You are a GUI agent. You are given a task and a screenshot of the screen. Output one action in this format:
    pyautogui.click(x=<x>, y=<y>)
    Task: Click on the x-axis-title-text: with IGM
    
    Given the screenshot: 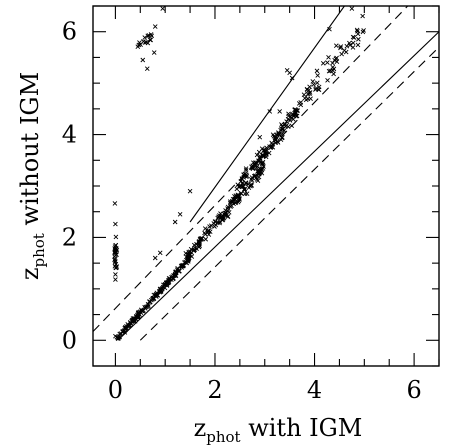 What is the action you would take?
    pyautogui.click(x=302, y=428)
    